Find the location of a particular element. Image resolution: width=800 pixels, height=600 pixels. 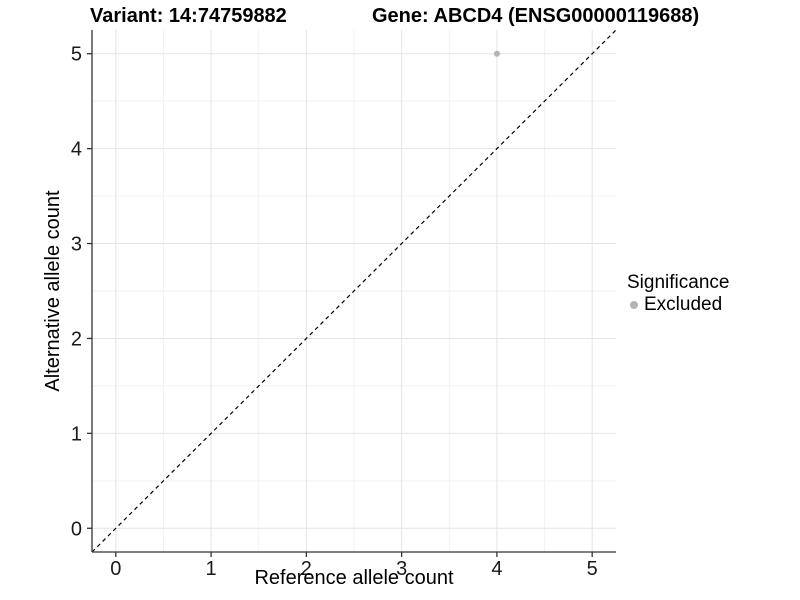

x-tick-label: 5 is located at coordinates (592, 569).